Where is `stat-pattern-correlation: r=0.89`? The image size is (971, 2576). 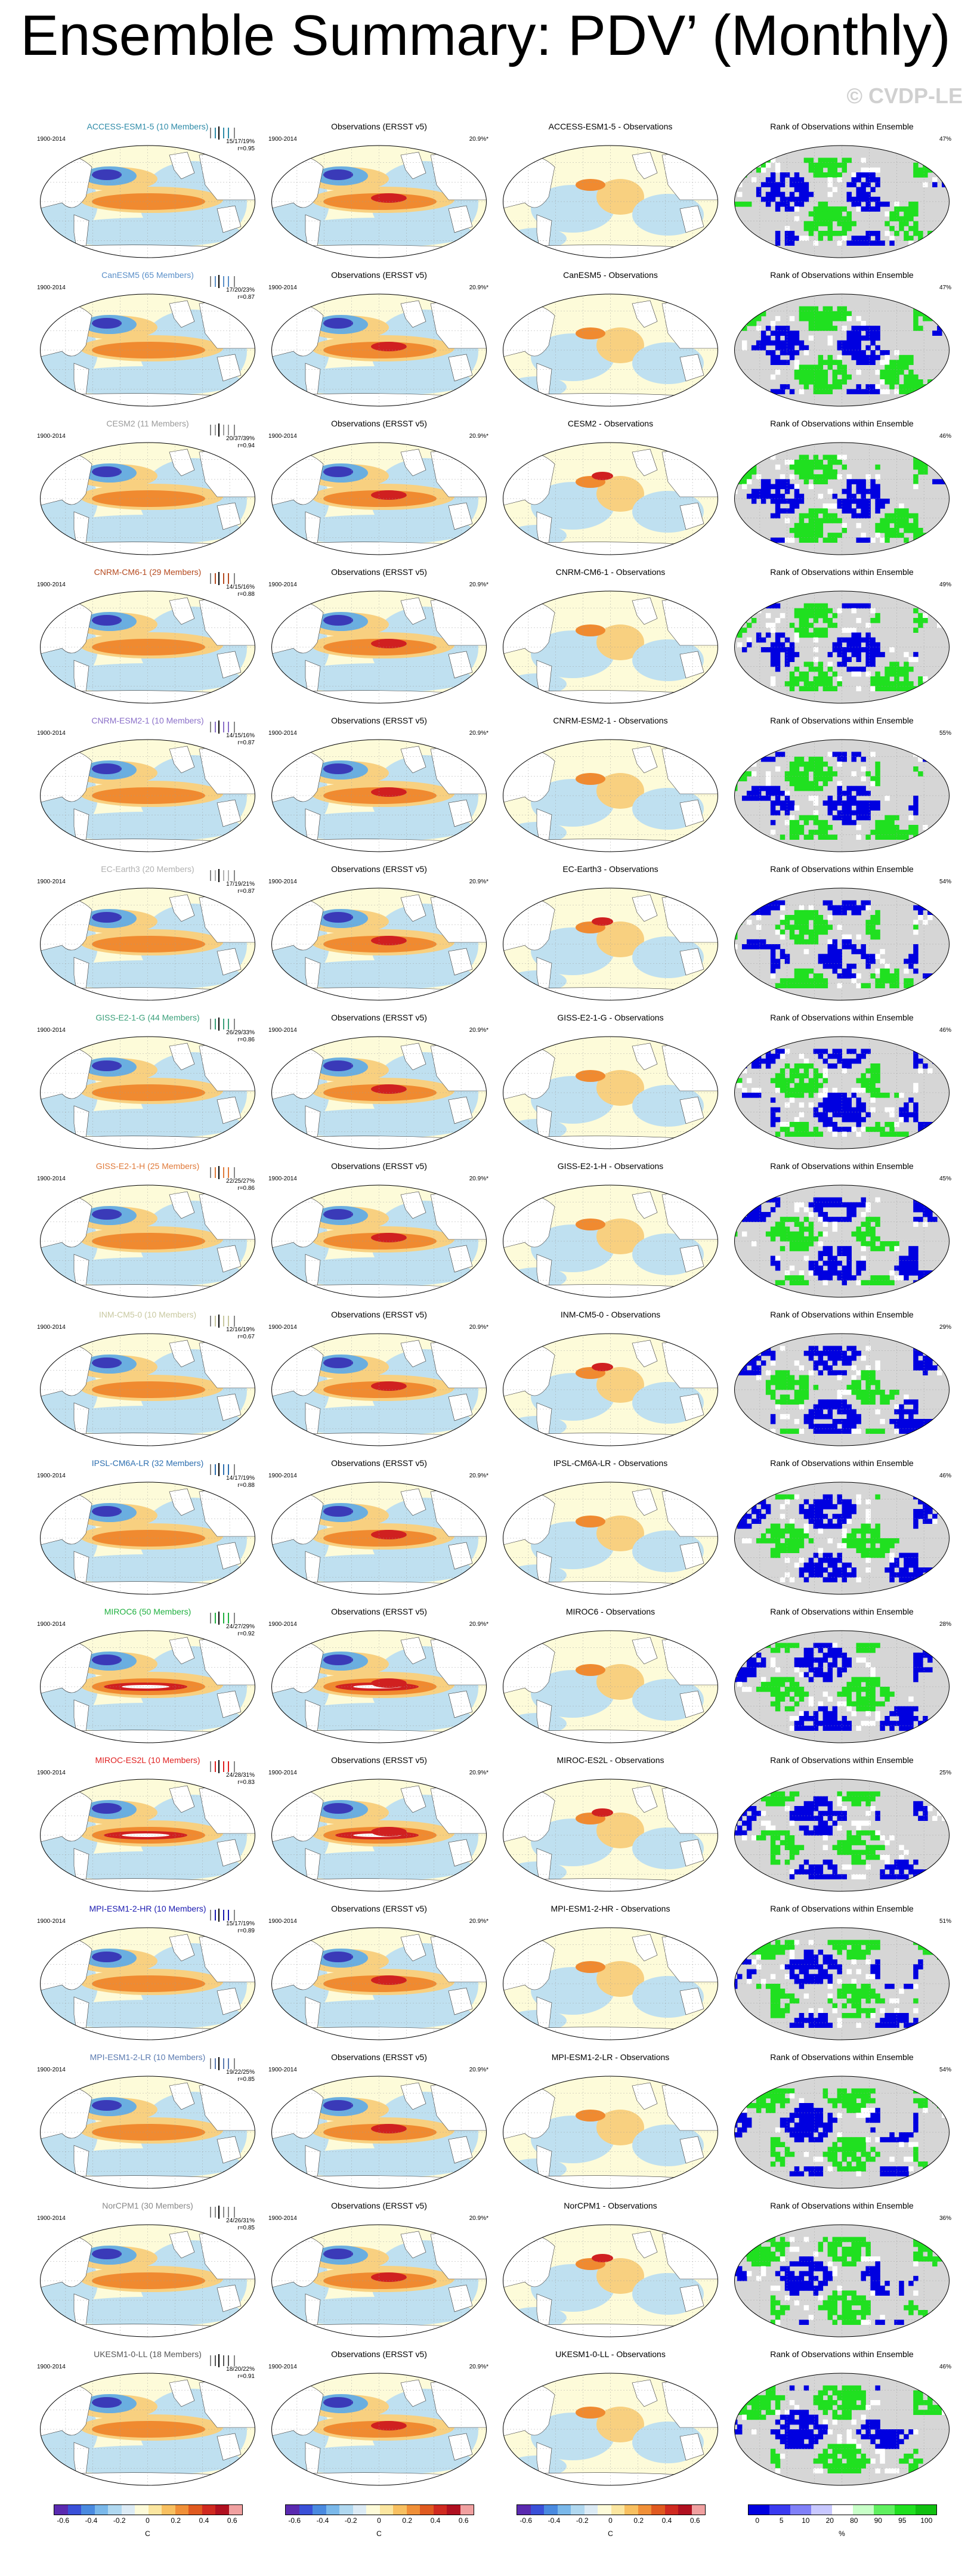 stat-pattern-correlation: r=0.89 is located at coordinates (246, 1931).